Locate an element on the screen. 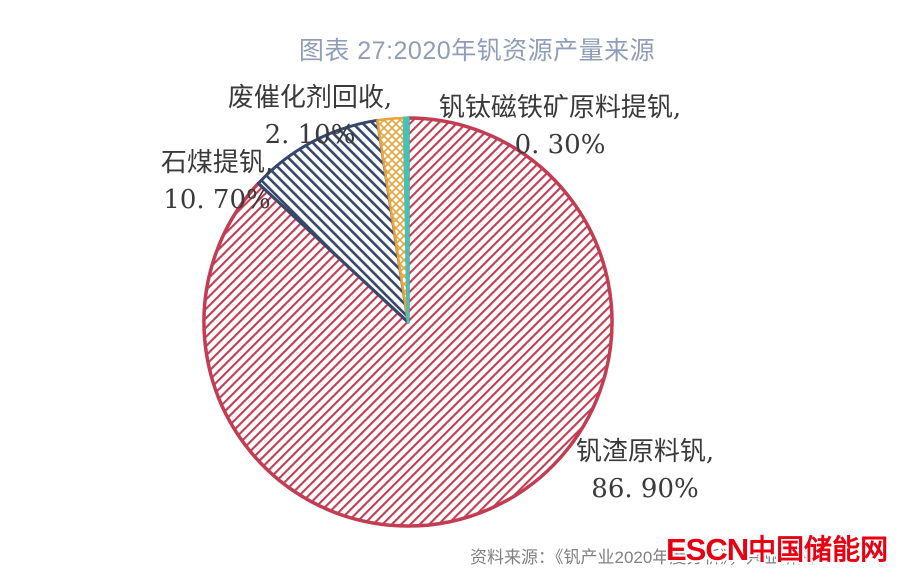 This screenshot has width=902, height=576. pie-slice-stone-coal is located at coordinates (333, 221).